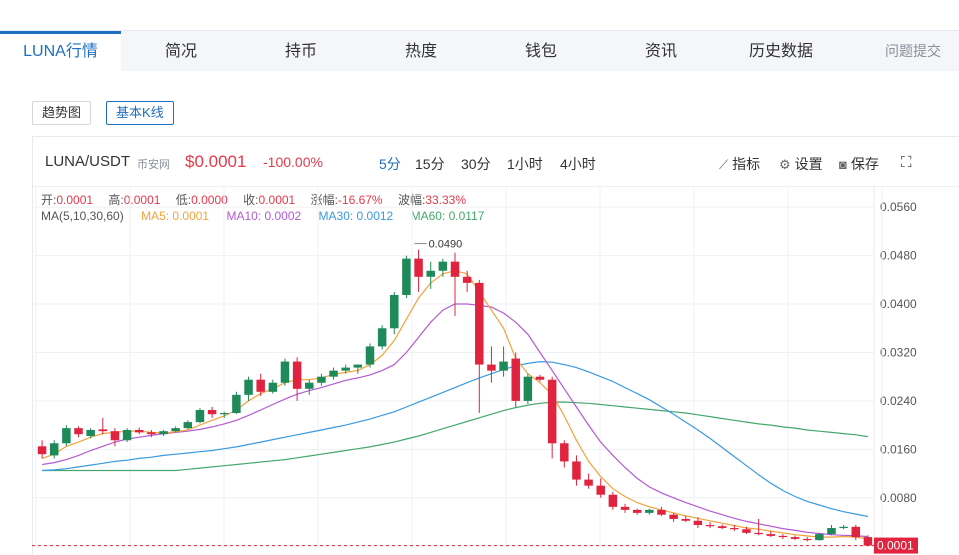  I want to click on kline-button: 基本K线, so click(140, 113).